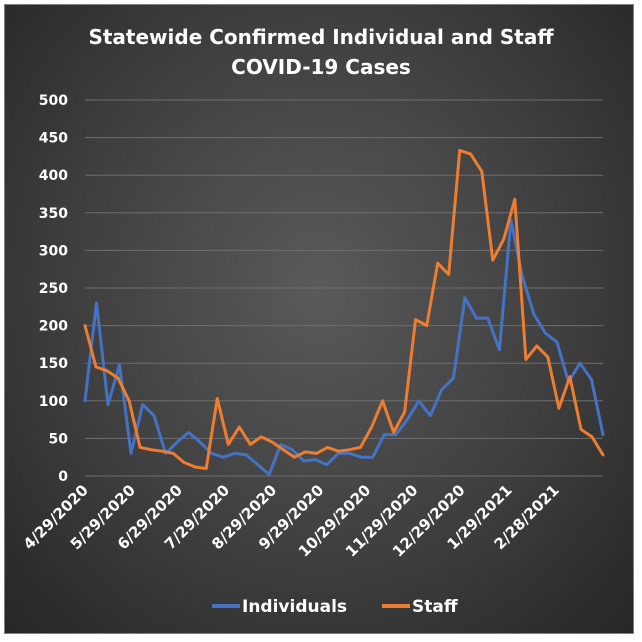 The height and width of the screenshot is (642, 642). What do you see at coordinates (53, 139) in the screenshot?
I see `y-tick-label: 450` at bounding box center [53, 139].